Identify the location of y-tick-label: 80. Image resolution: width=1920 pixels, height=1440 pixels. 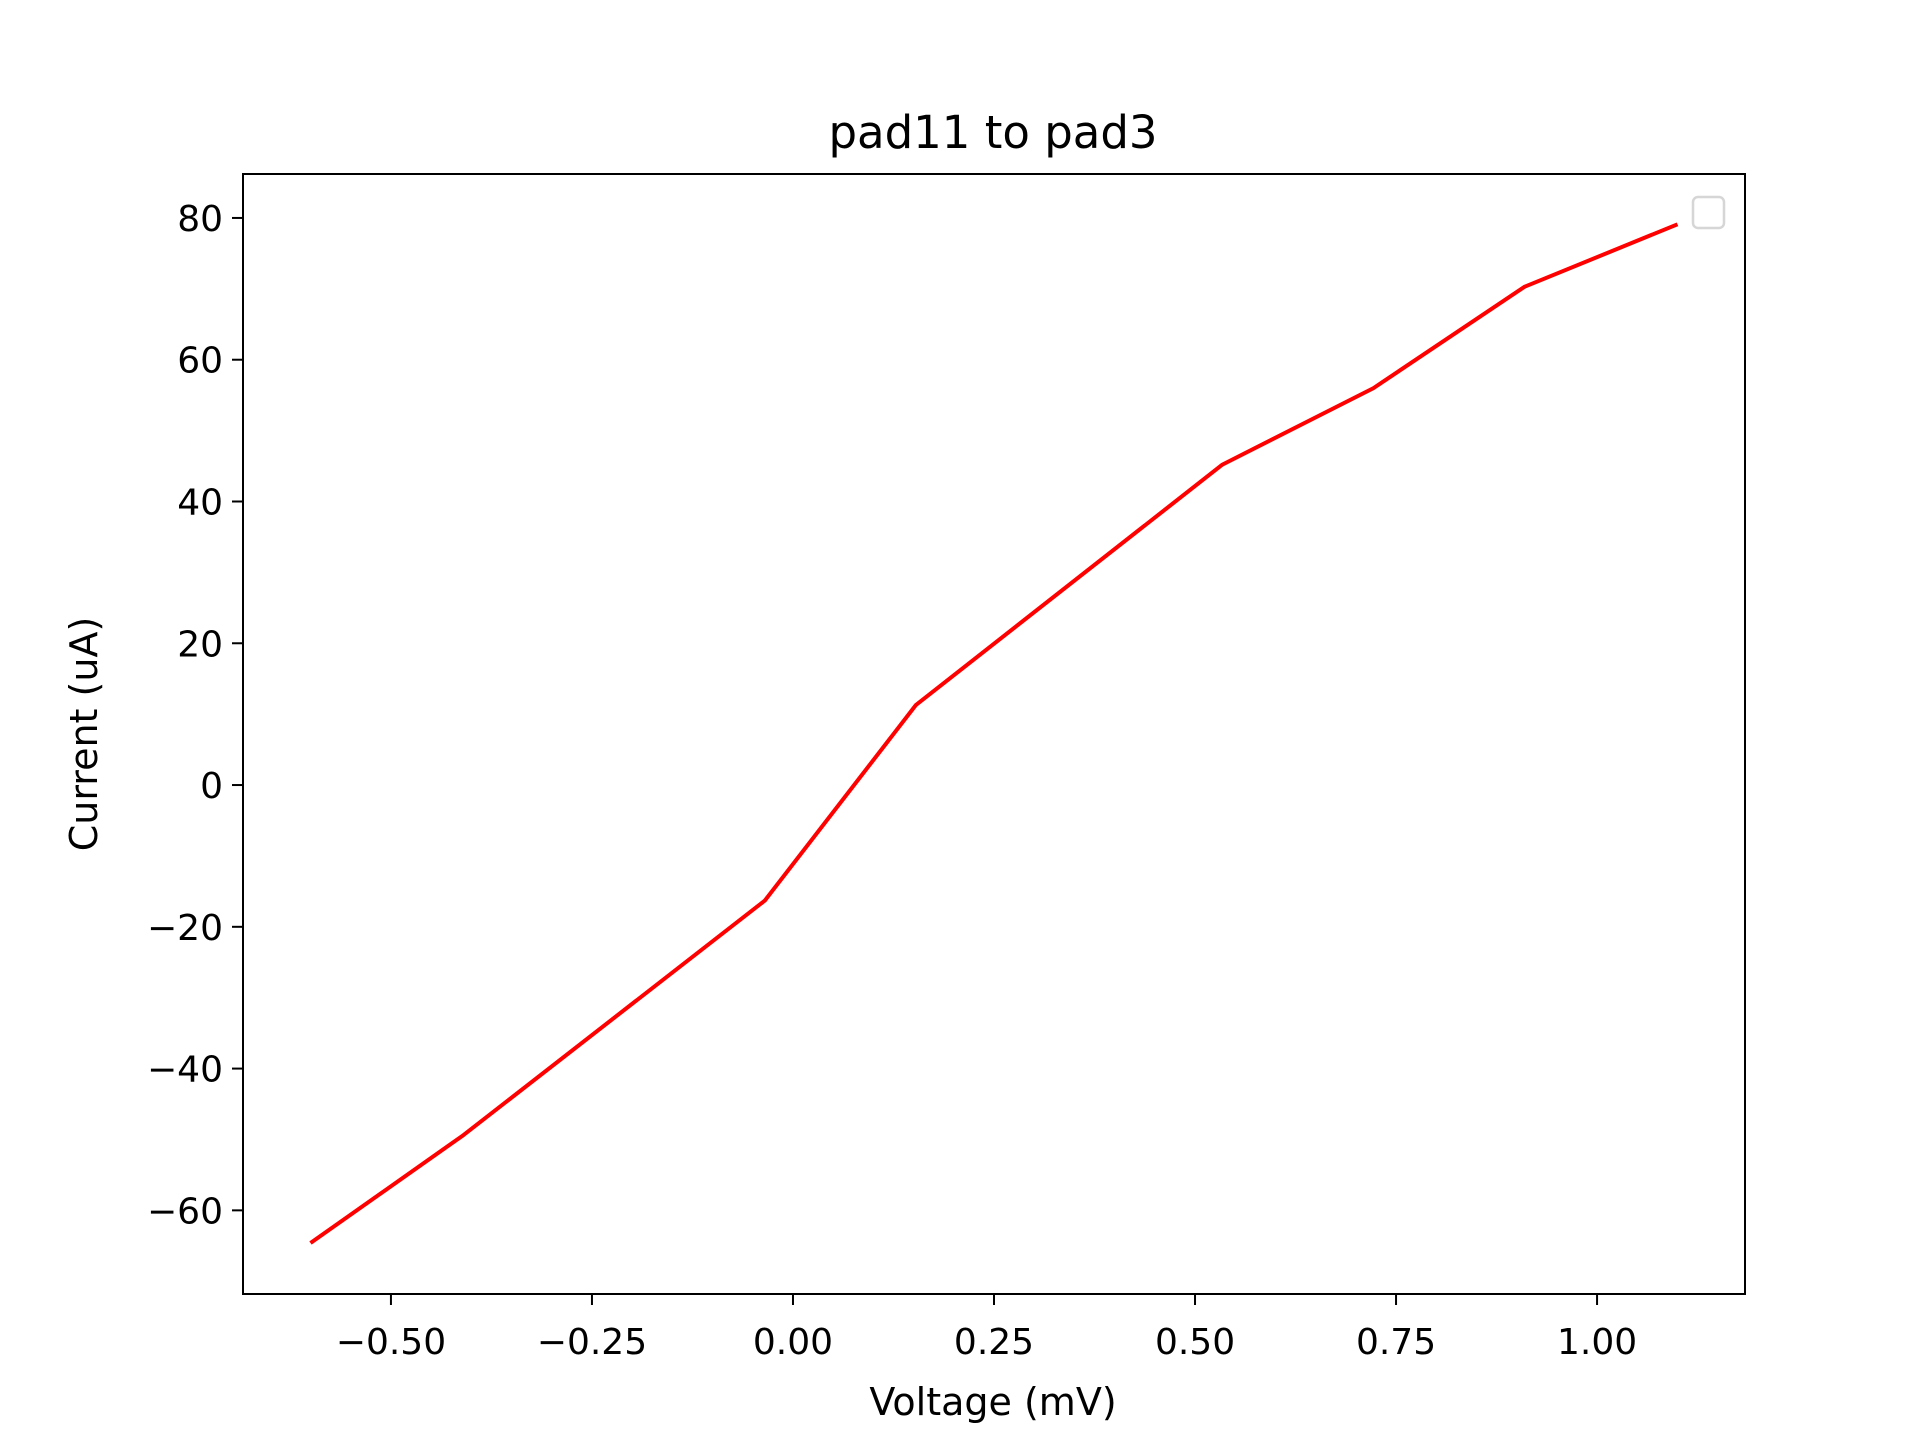
(200, 219).